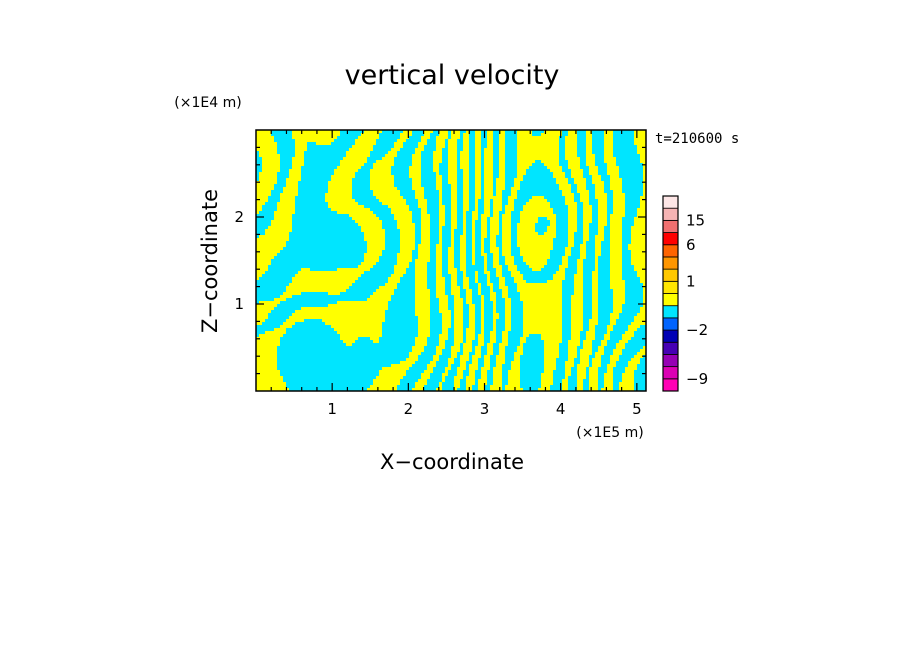 Image resolution: width=904 pixels, height=659 pixels. I want to click on time-label: t=210600 s, so click(697, 139).